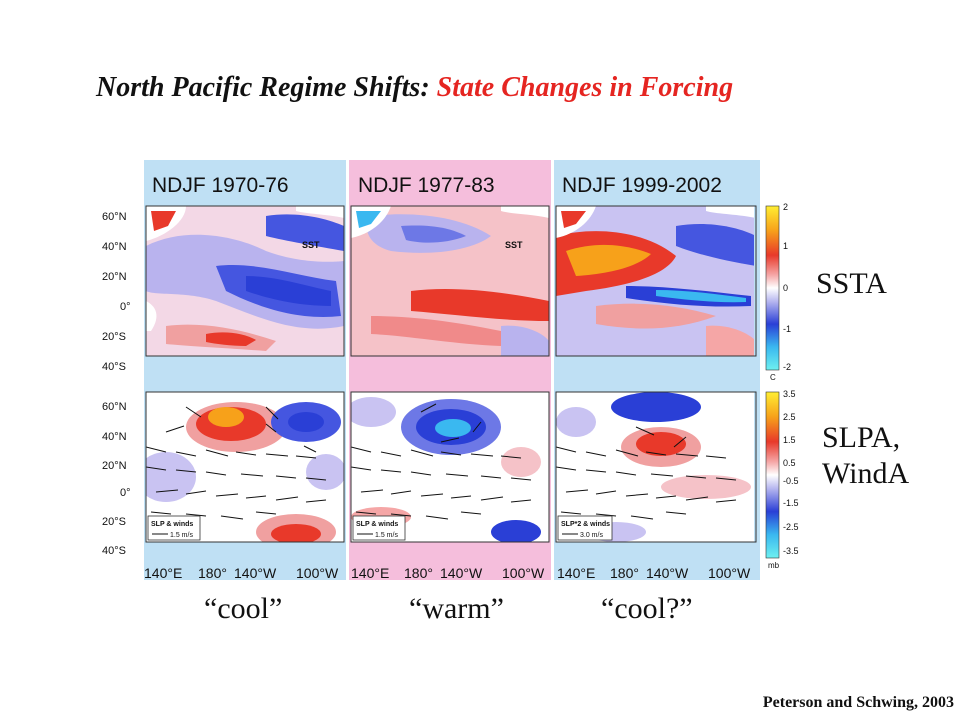 This screenshot has height=720, width=960. What do you see at coordinates (787, 329) in the screenshot?
I see `sst-tick: -1` at bounding box center [787, 329].